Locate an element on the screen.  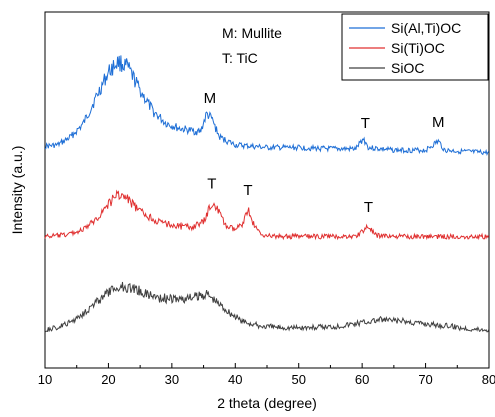
x-axis: 10 20 30 40 50 60 70 80 is located at coordinates (266, 375).